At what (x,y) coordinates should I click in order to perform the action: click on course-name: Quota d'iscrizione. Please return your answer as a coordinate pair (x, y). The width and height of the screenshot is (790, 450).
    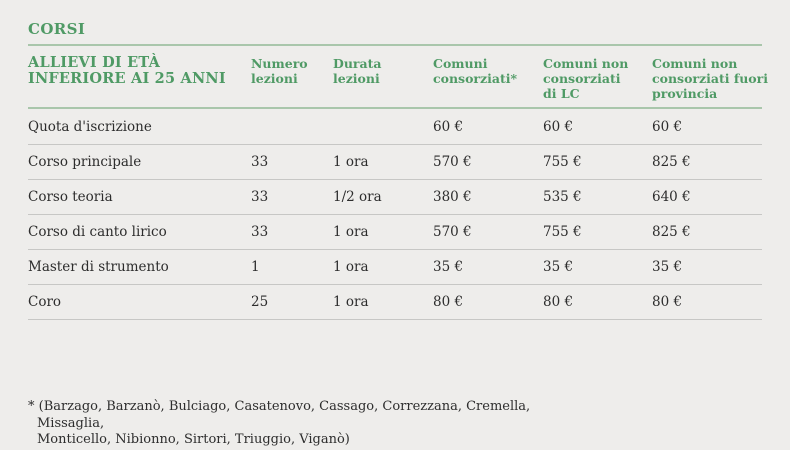
    Looking at the image, I should click on (90, 127).